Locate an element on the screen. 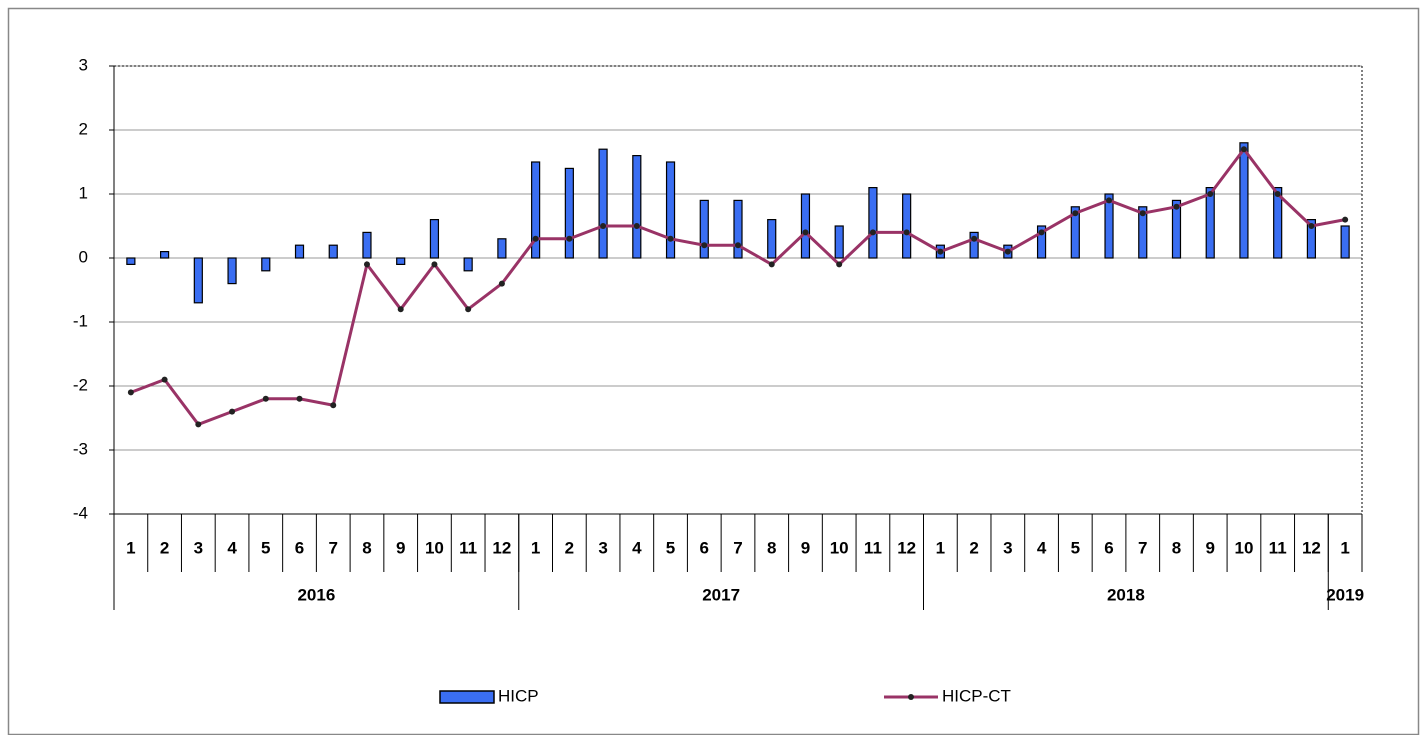  y-tick-label: 1 is located at coordinates (83, 192).